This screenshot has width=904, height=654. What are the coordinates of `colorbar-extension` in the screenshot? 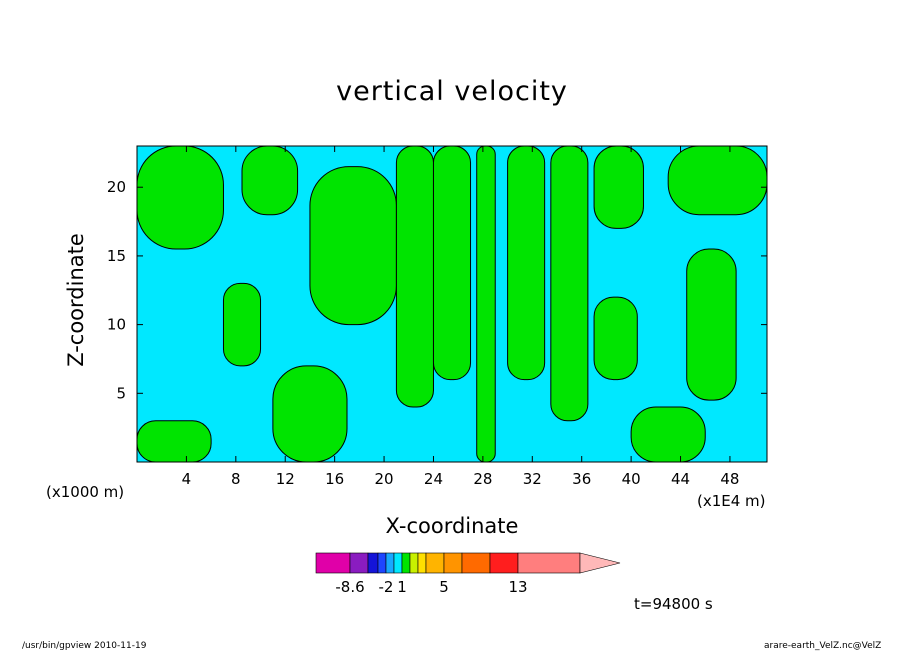 It's located at (600, 563).